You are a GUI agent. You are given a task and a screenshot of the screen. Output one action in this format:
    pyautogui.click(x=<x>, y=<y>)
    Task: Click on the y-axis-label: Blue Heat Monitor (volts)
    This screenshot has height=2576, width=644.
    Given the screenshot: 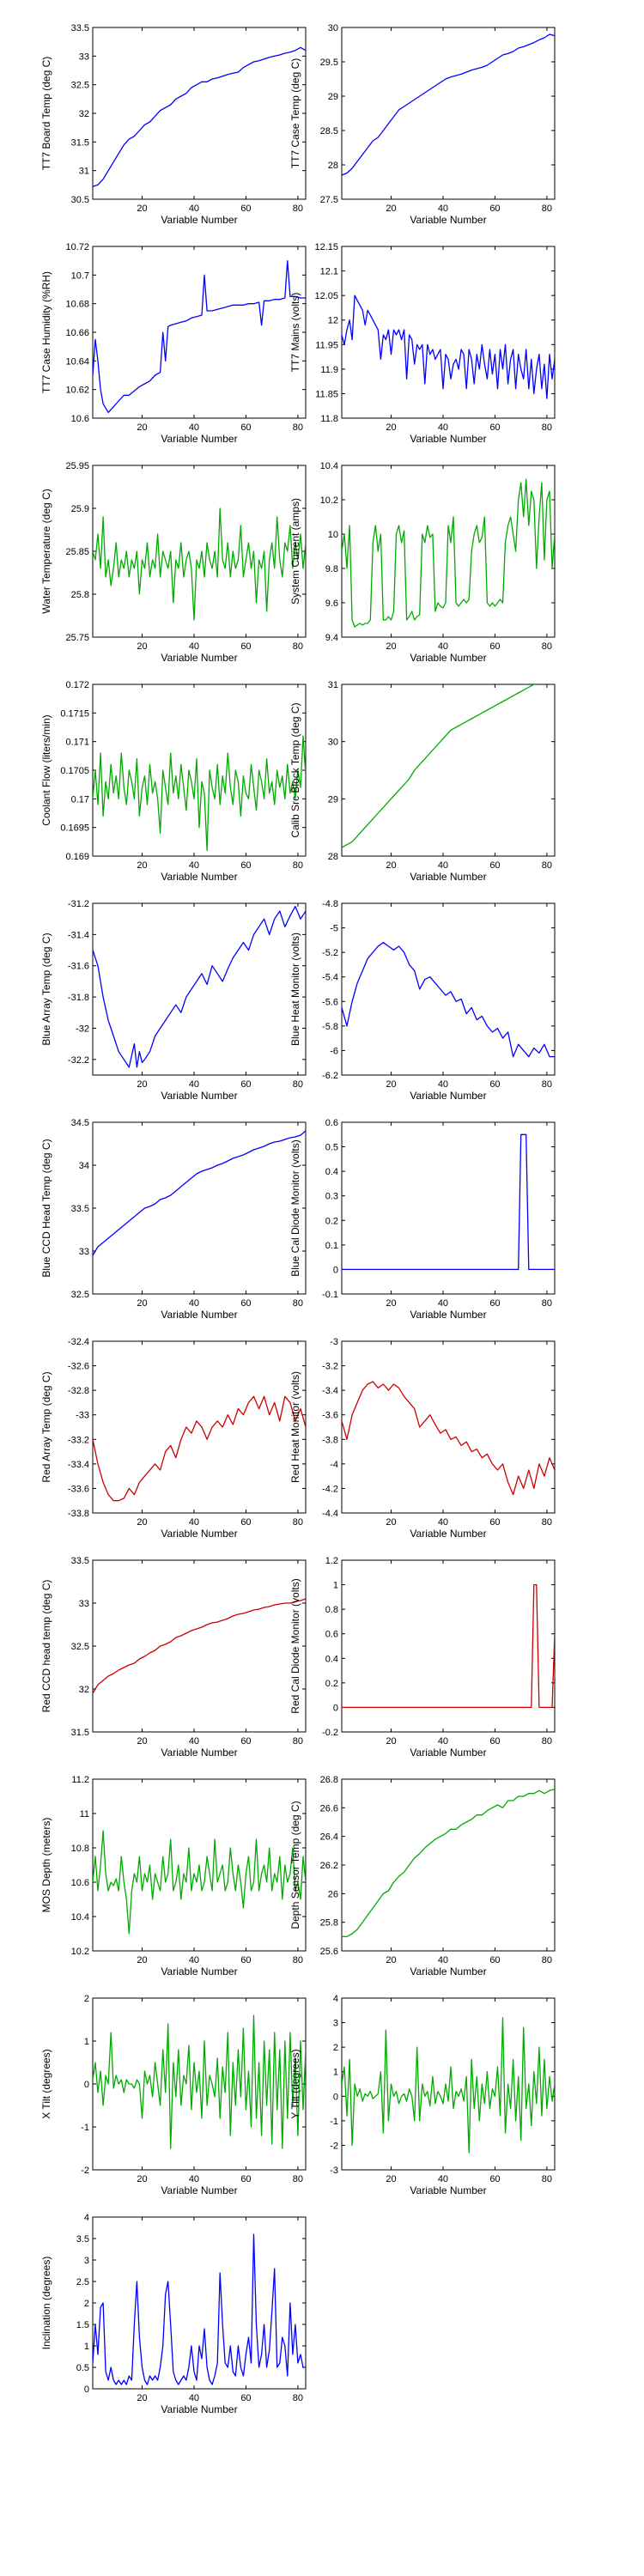 What is the action you would take?
    pyautogui.click(x=295, y=990)
    